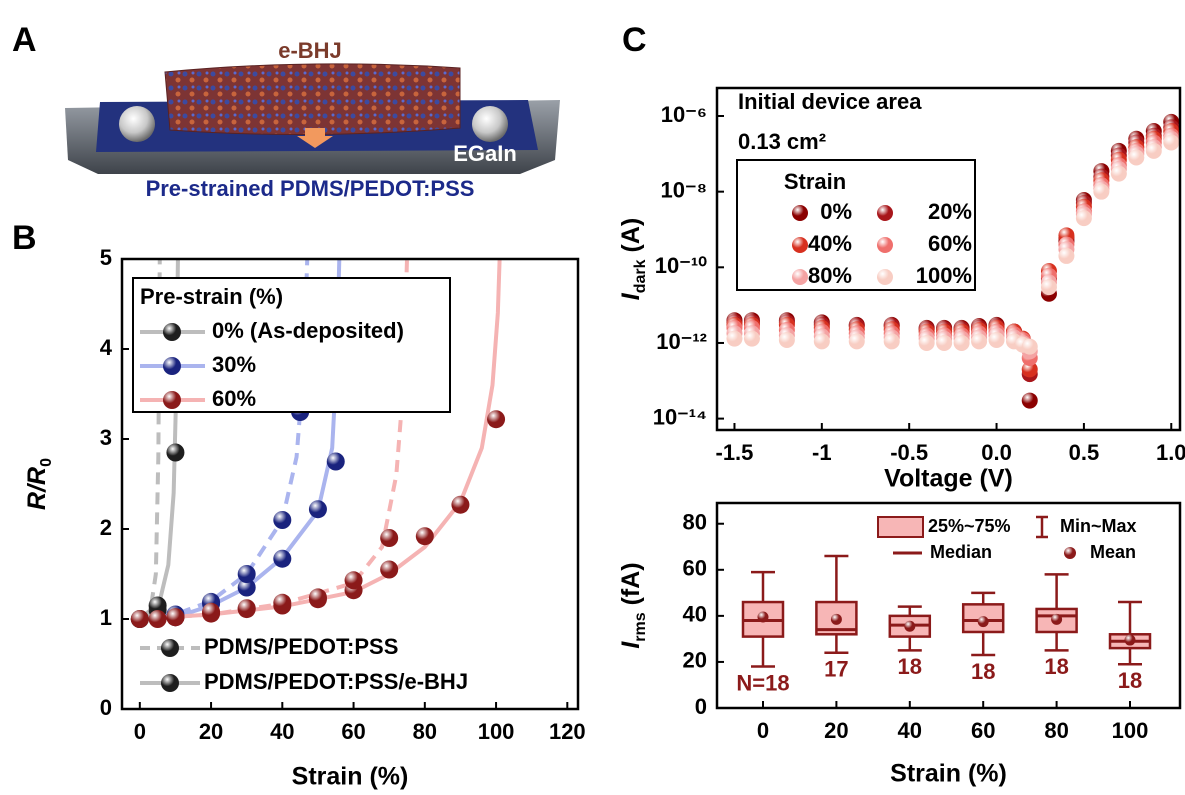 Image resolution: width=1185 pixels, height=795 pixels. I want to click on x-tick-label: 20, so click(211, 731).